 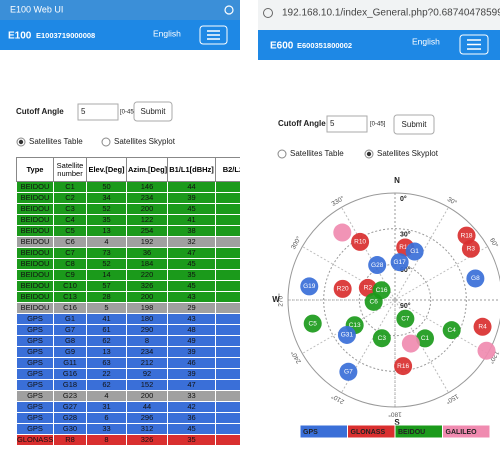 What do you see at coordinates (106, 363) in the screenshot?
I see `table-cell: 63` at bounding box center [106, 363].